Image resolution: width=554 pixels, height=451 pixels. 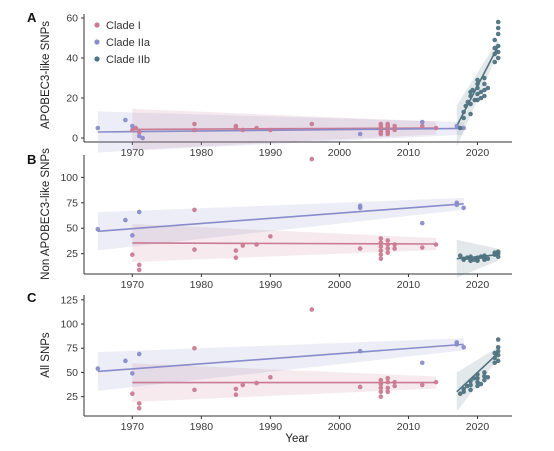 I want to click on y-tick-label: 40, so click(x=72, y=59).